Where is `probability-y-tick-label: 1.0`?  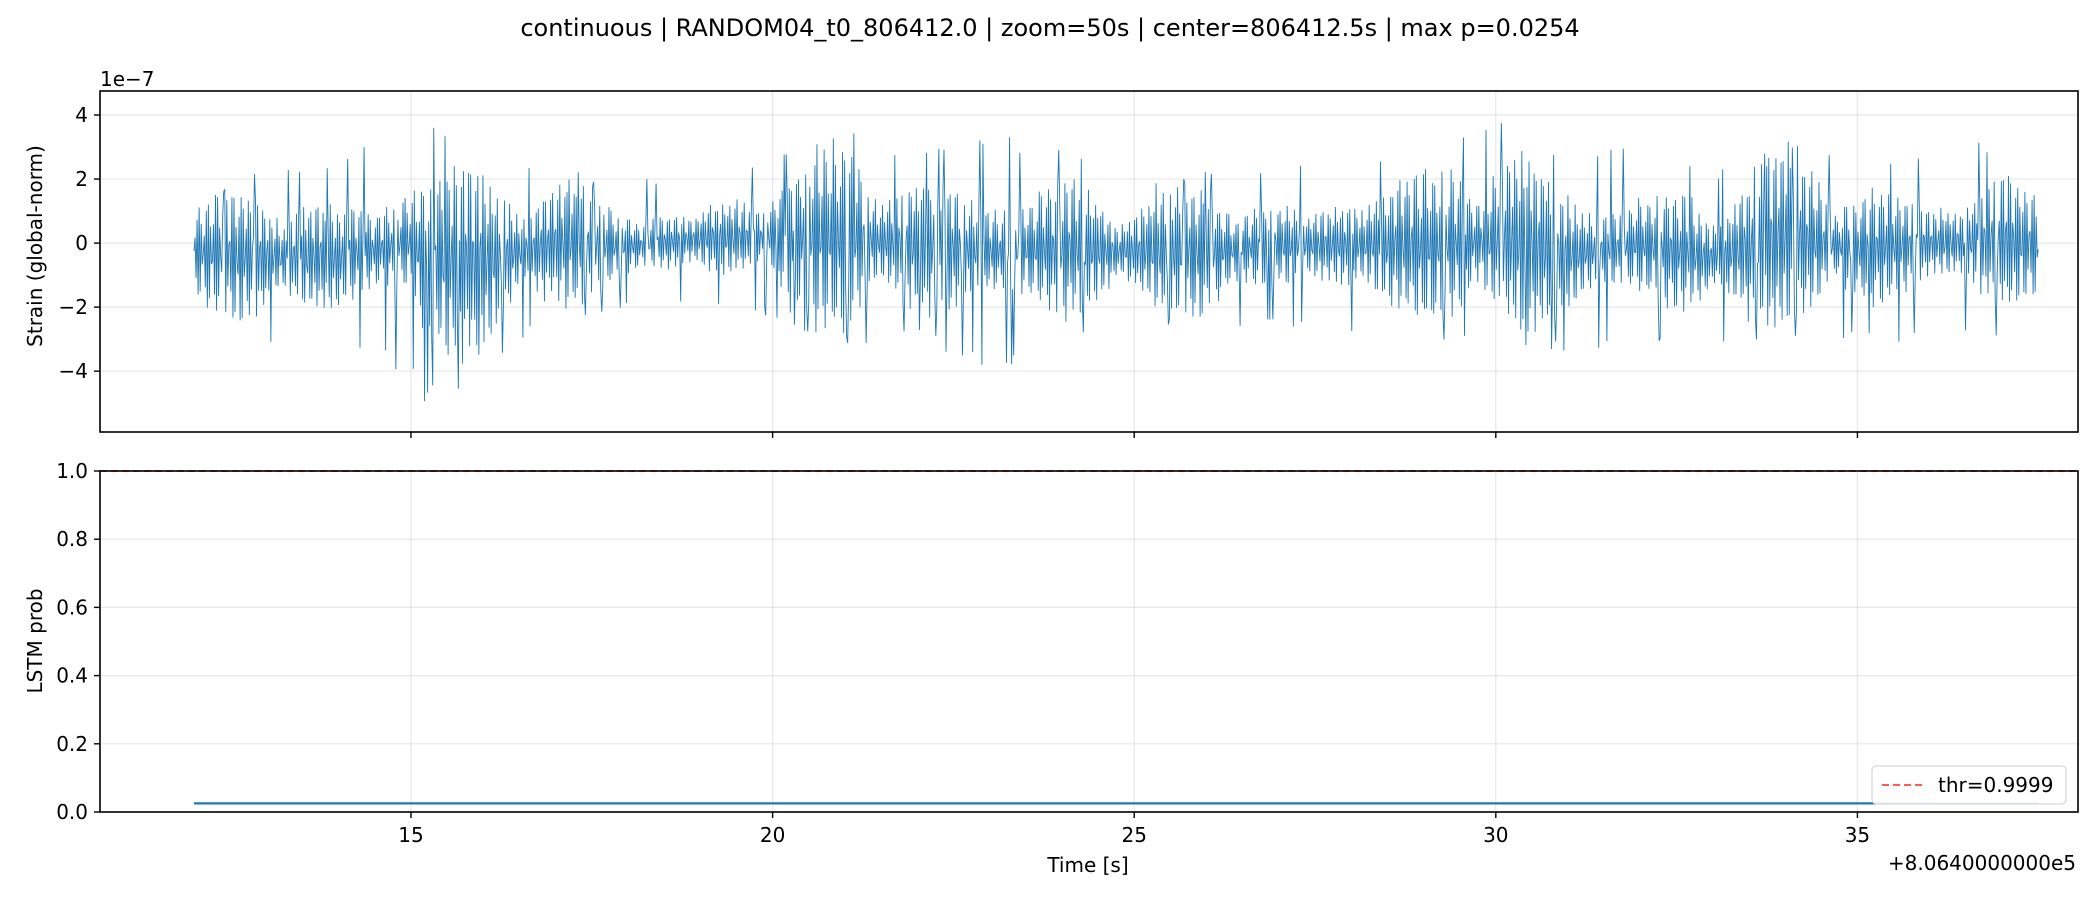
probability-y-tick-label: 1.0 is located at coordinates (72, 471).